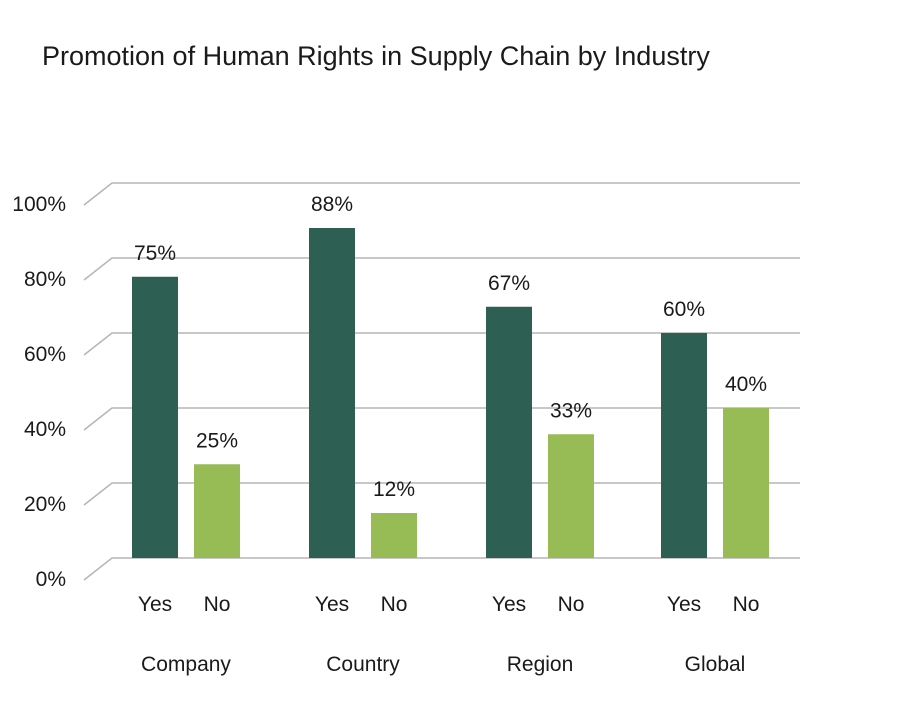 This screenshot has height=720, width=908. What do you see at coordinates (363, 664) in the screenshot?
I see `group-label: Country` at bounding box center [363, 664].